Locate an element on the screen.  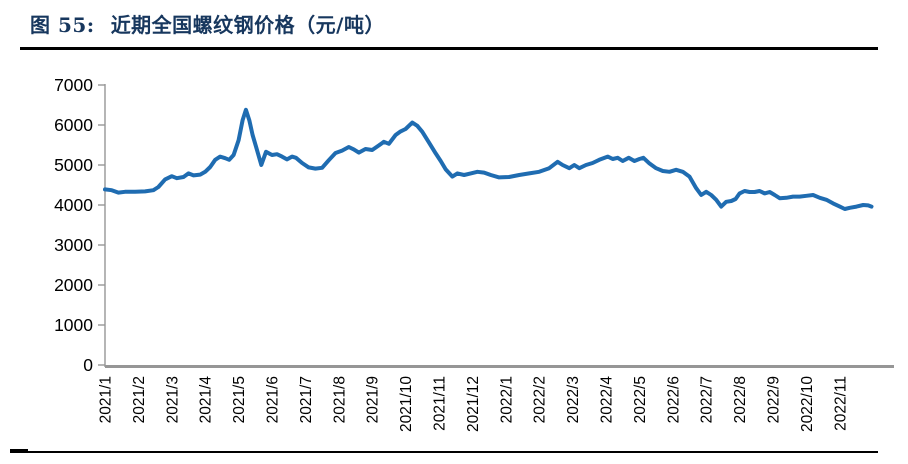
y-tick-label: 5000 is located at coordinates (73, 165).